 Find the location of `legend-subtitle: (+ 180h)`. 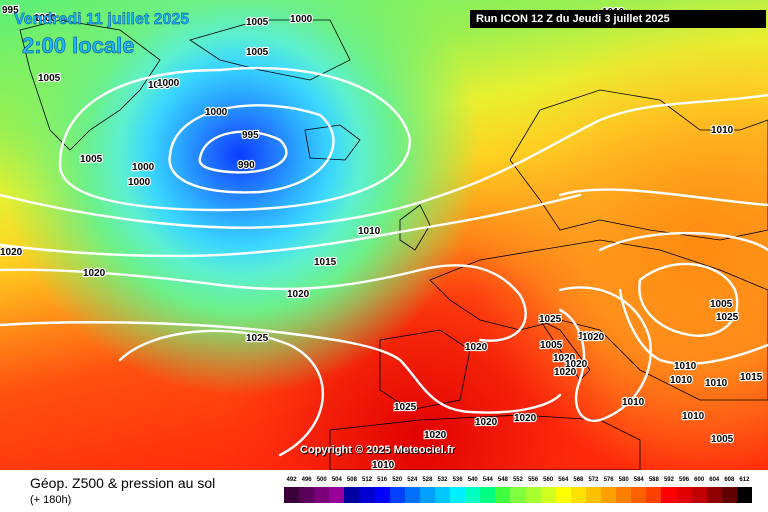

legend-subtitle: (+ 180h) is located at coordinates (51, 500).